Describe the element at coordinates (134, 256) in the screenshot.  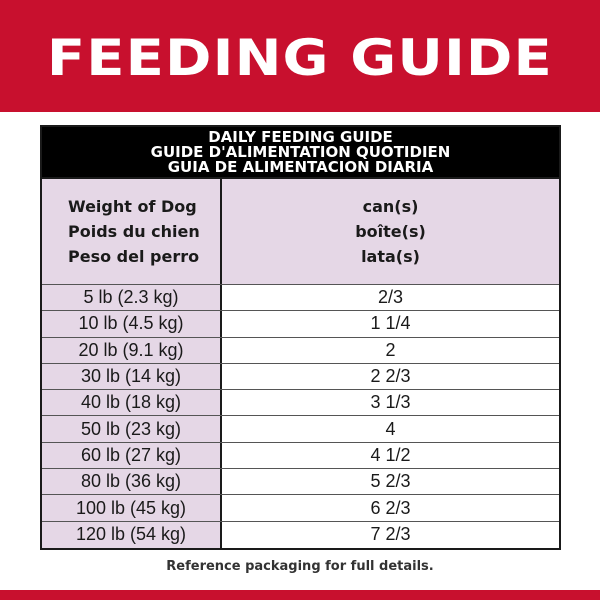
I see `column-header-weight-es: Peso del perro` at that location.